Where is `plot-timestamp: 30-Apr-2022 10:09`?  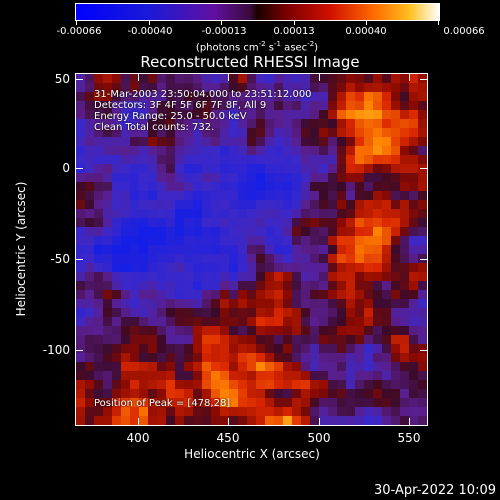 plot-timestamp: 30-Apr-2022 10:09 is located at coordinates (435, 490).